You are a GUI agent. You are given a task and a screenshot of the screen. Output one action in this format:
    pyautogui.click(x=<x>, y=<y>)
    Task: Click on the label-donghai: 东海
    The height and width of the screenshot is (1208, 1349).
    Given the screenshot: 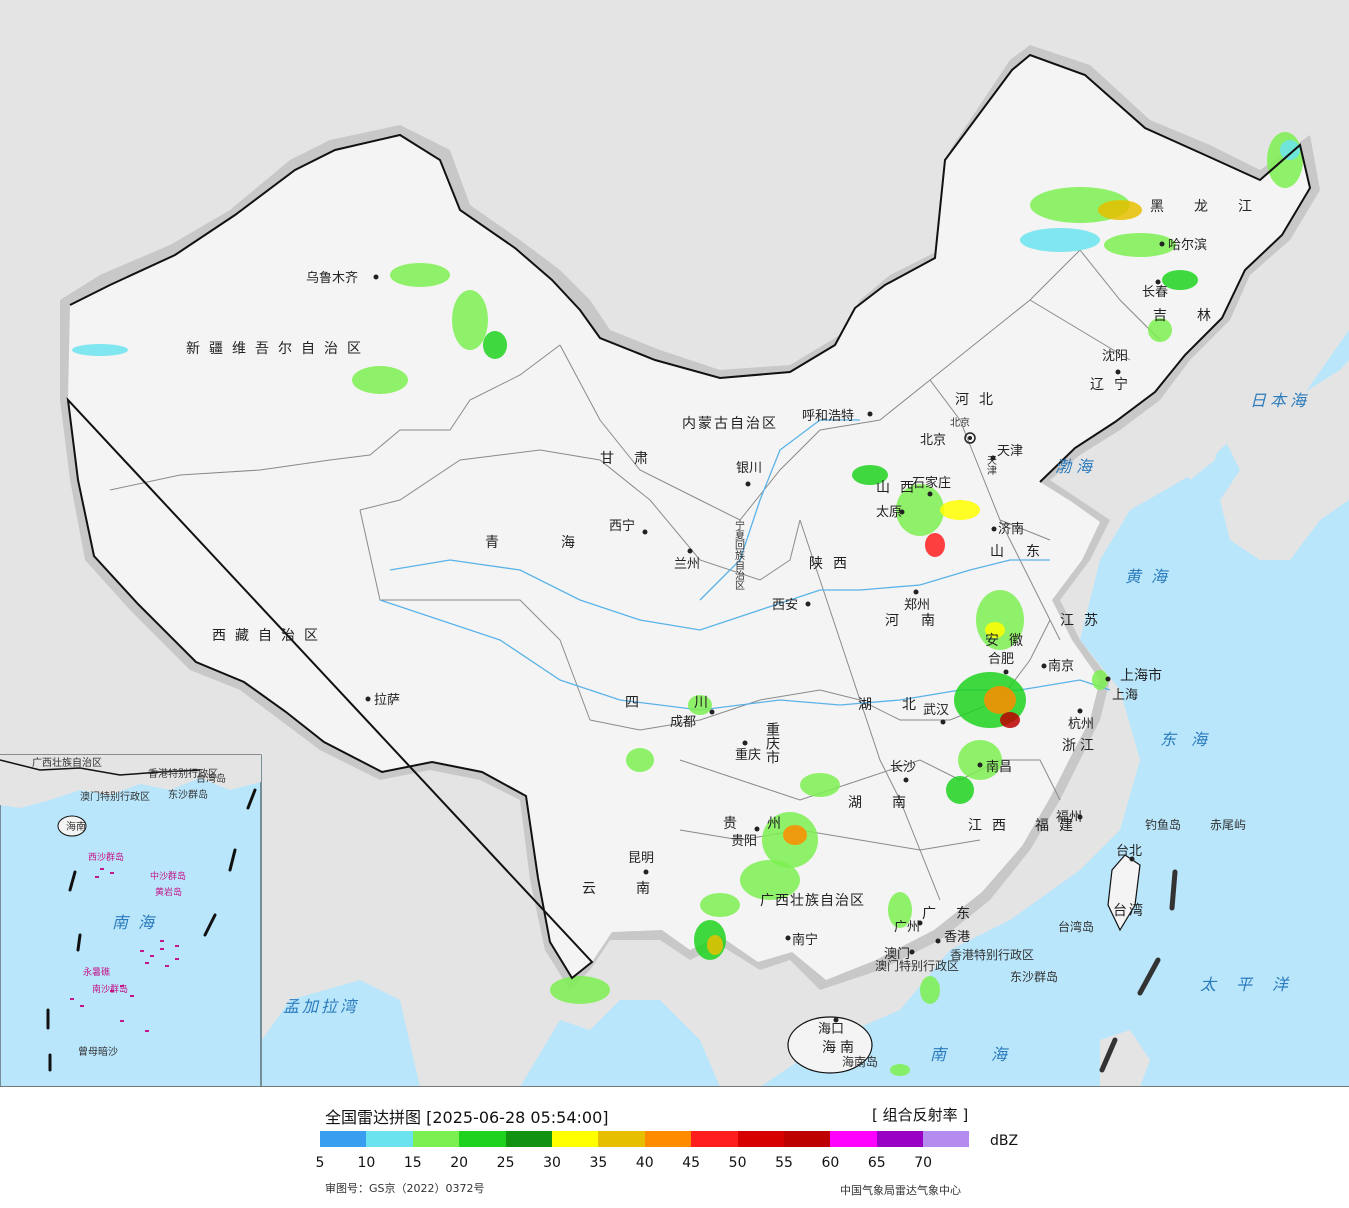 What is the action you would take?
    pyautogui.click(x=1191, y=739)
    